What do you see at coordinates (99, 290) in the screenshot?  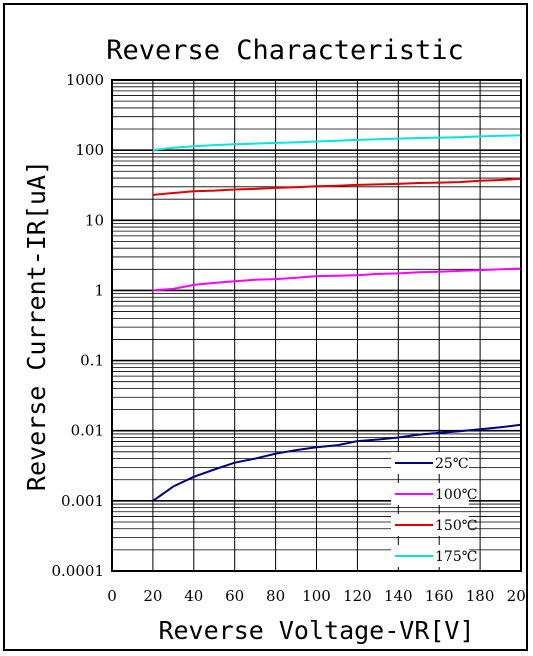 I see `y-tick-label: 1` at bounding box center [99, 290].